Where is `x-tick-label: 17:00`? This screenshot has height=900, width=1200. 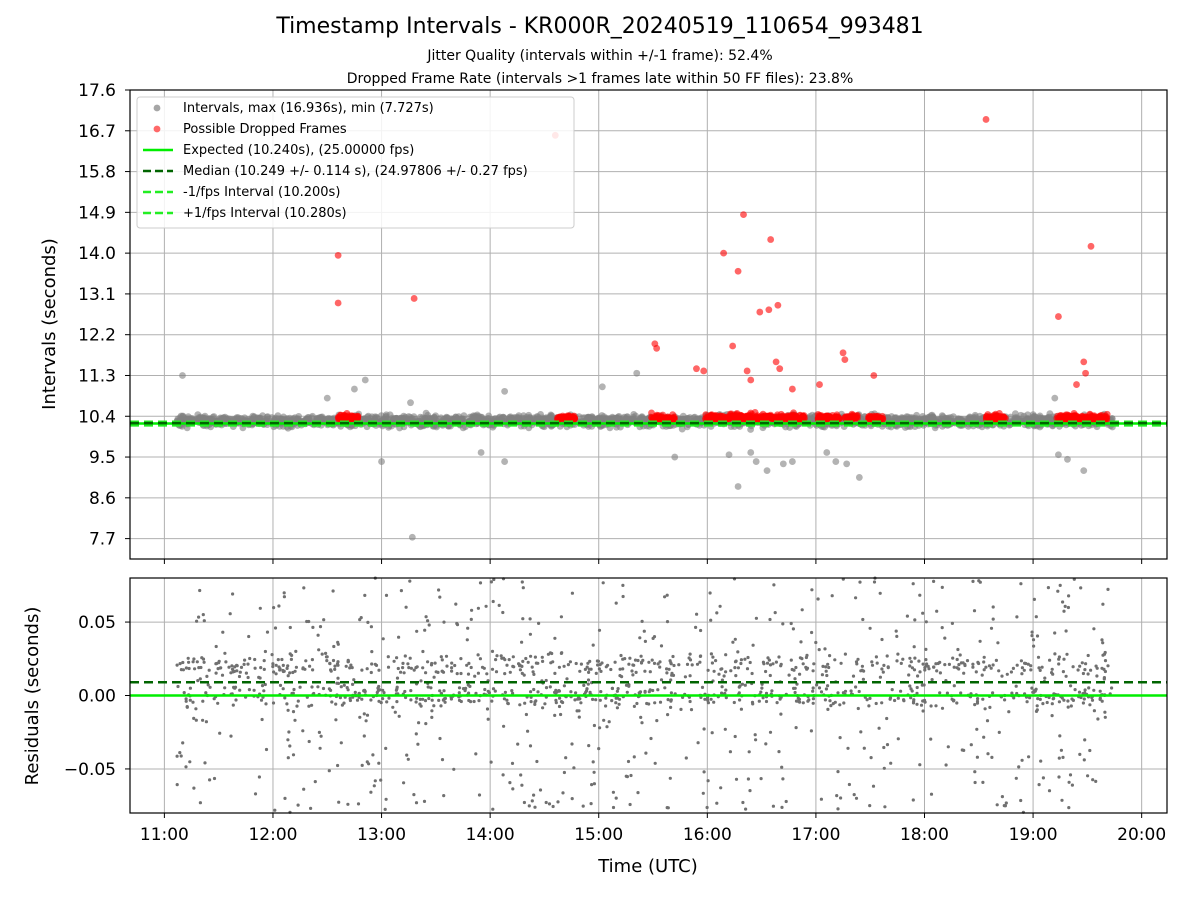
x-tick-label: 17:00 is located at coordinates (815, 835).